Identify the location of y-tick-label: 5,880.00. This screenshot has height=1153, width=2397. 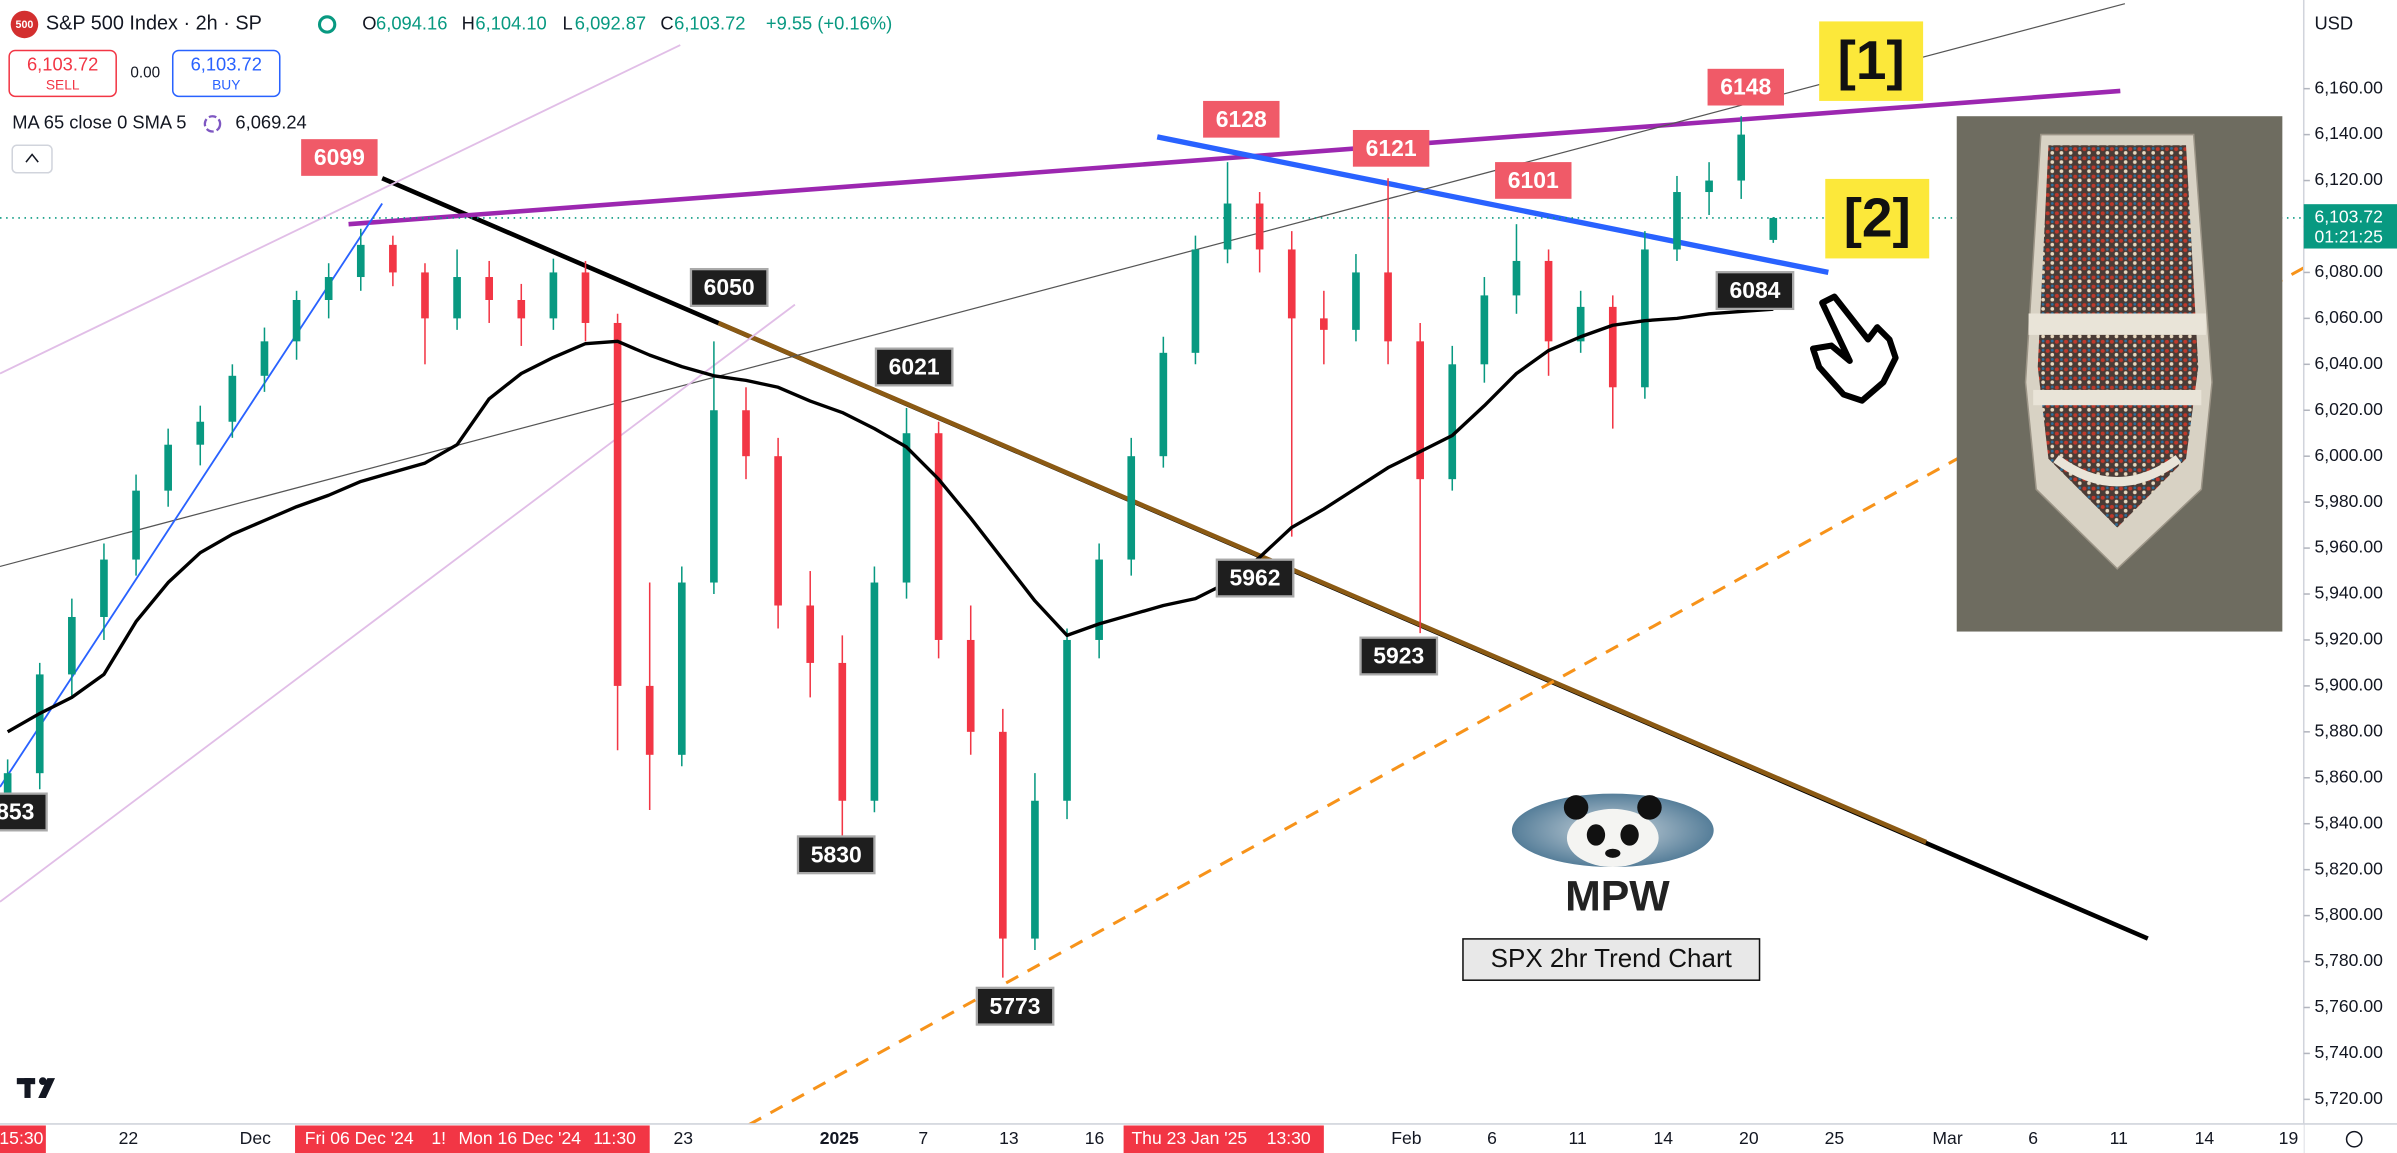
(2348, 730).